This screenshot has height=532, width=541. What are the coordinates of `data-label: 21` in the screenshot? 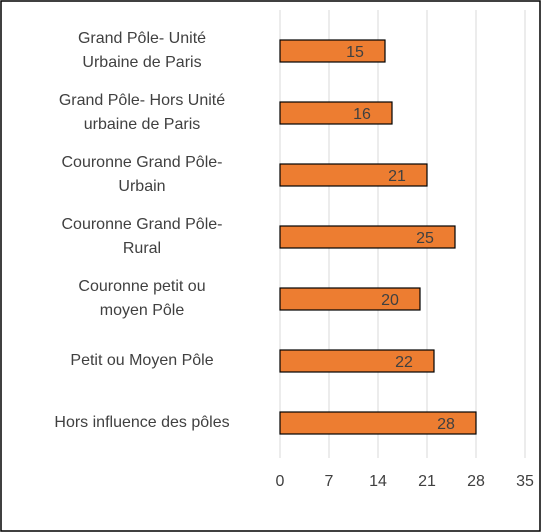 It's located at (397, 176).